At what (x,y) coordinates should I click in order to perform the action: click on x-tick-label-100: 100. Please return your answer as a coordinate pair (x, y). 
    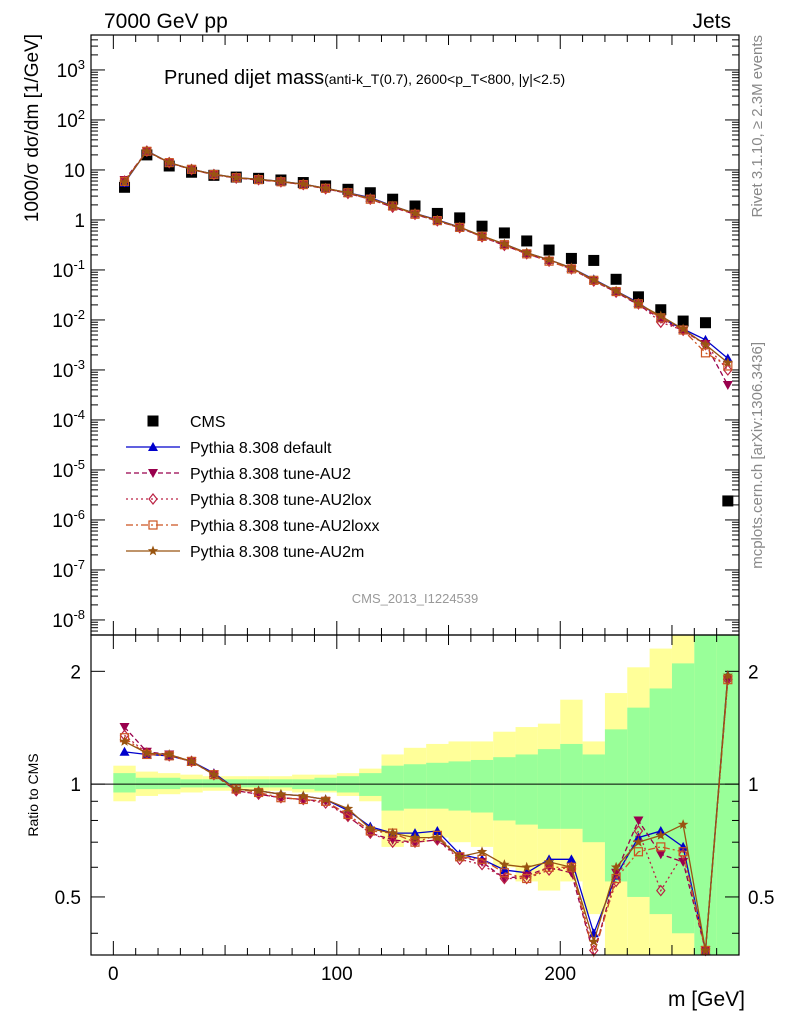
    Looking at the image, I should click on (337, 974).